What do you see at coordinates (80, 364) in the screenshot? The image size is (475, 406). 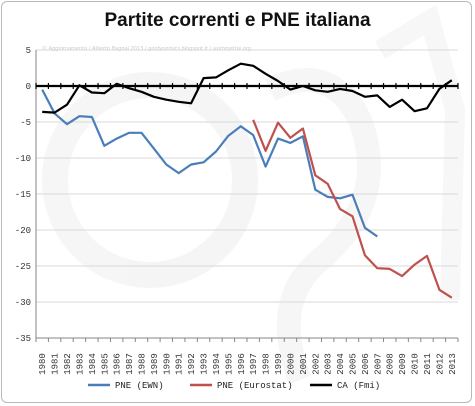 I see `x-tick-label: 1983` at bounding box center [80, 364].